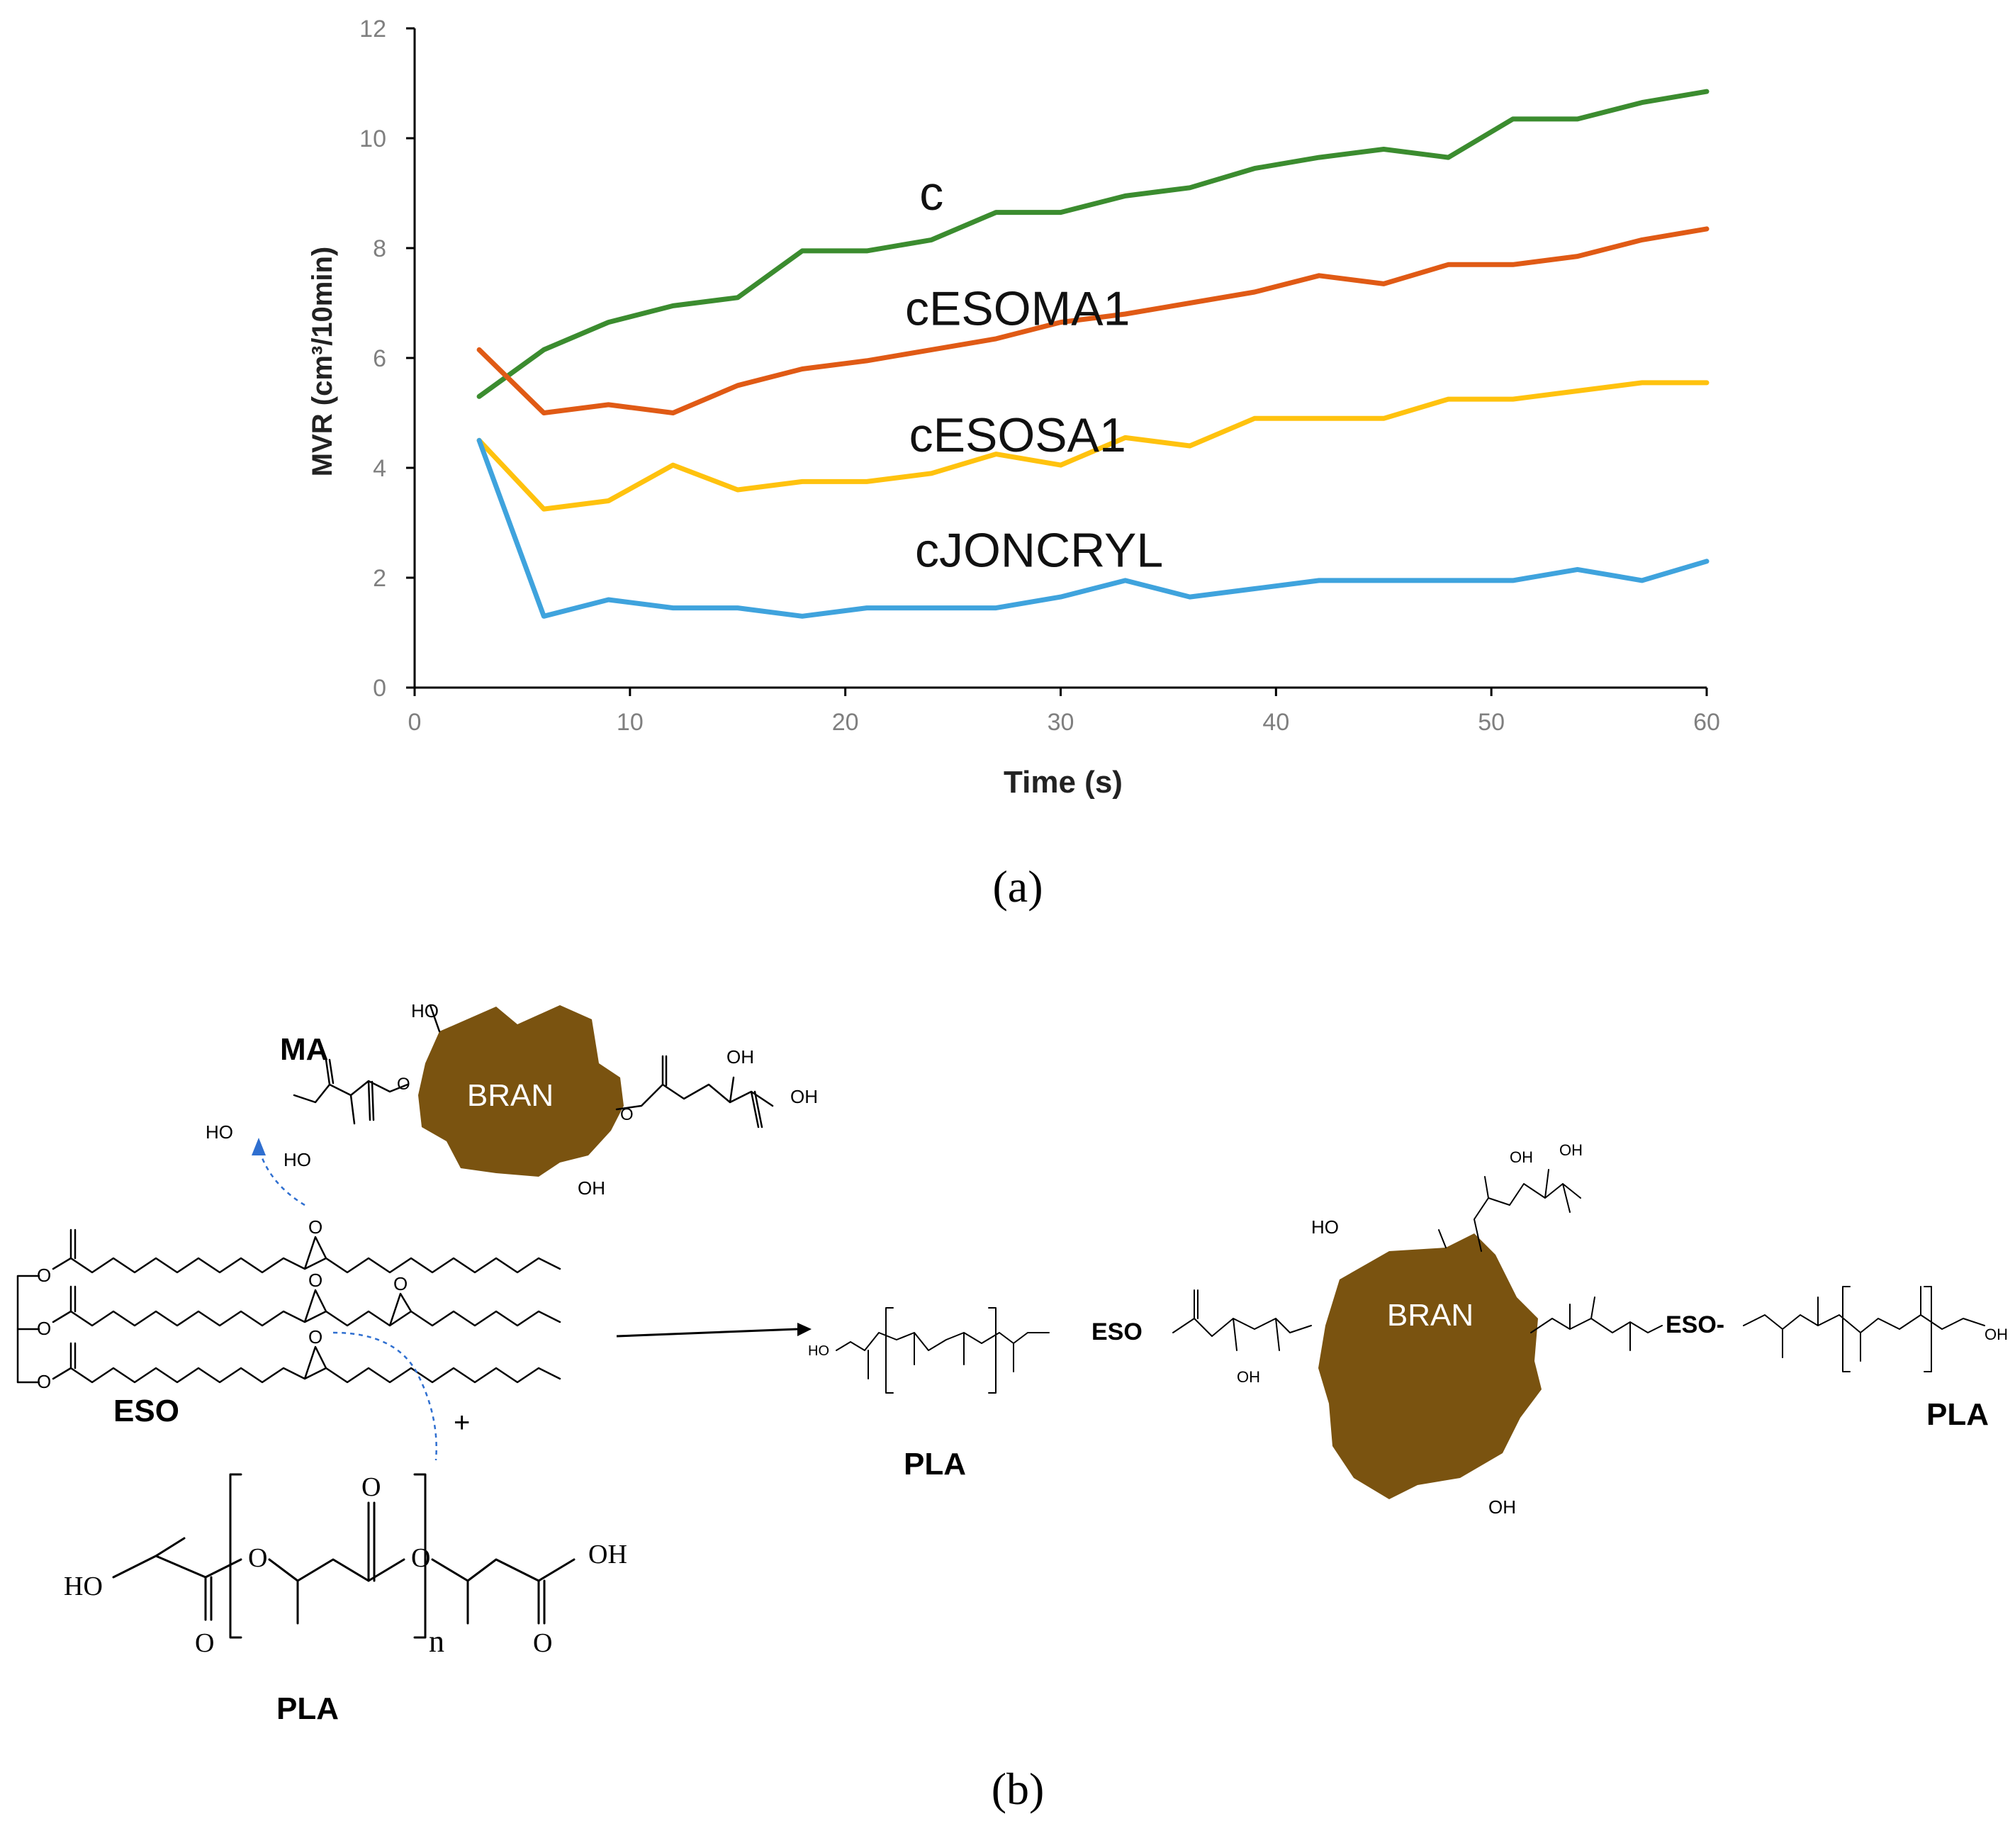 The image size is (2015, 1848). What do you see at coordinates (1208, 1282) in the screenshot?
I see `product-left-chain` at bounding box center [1208, 1282].